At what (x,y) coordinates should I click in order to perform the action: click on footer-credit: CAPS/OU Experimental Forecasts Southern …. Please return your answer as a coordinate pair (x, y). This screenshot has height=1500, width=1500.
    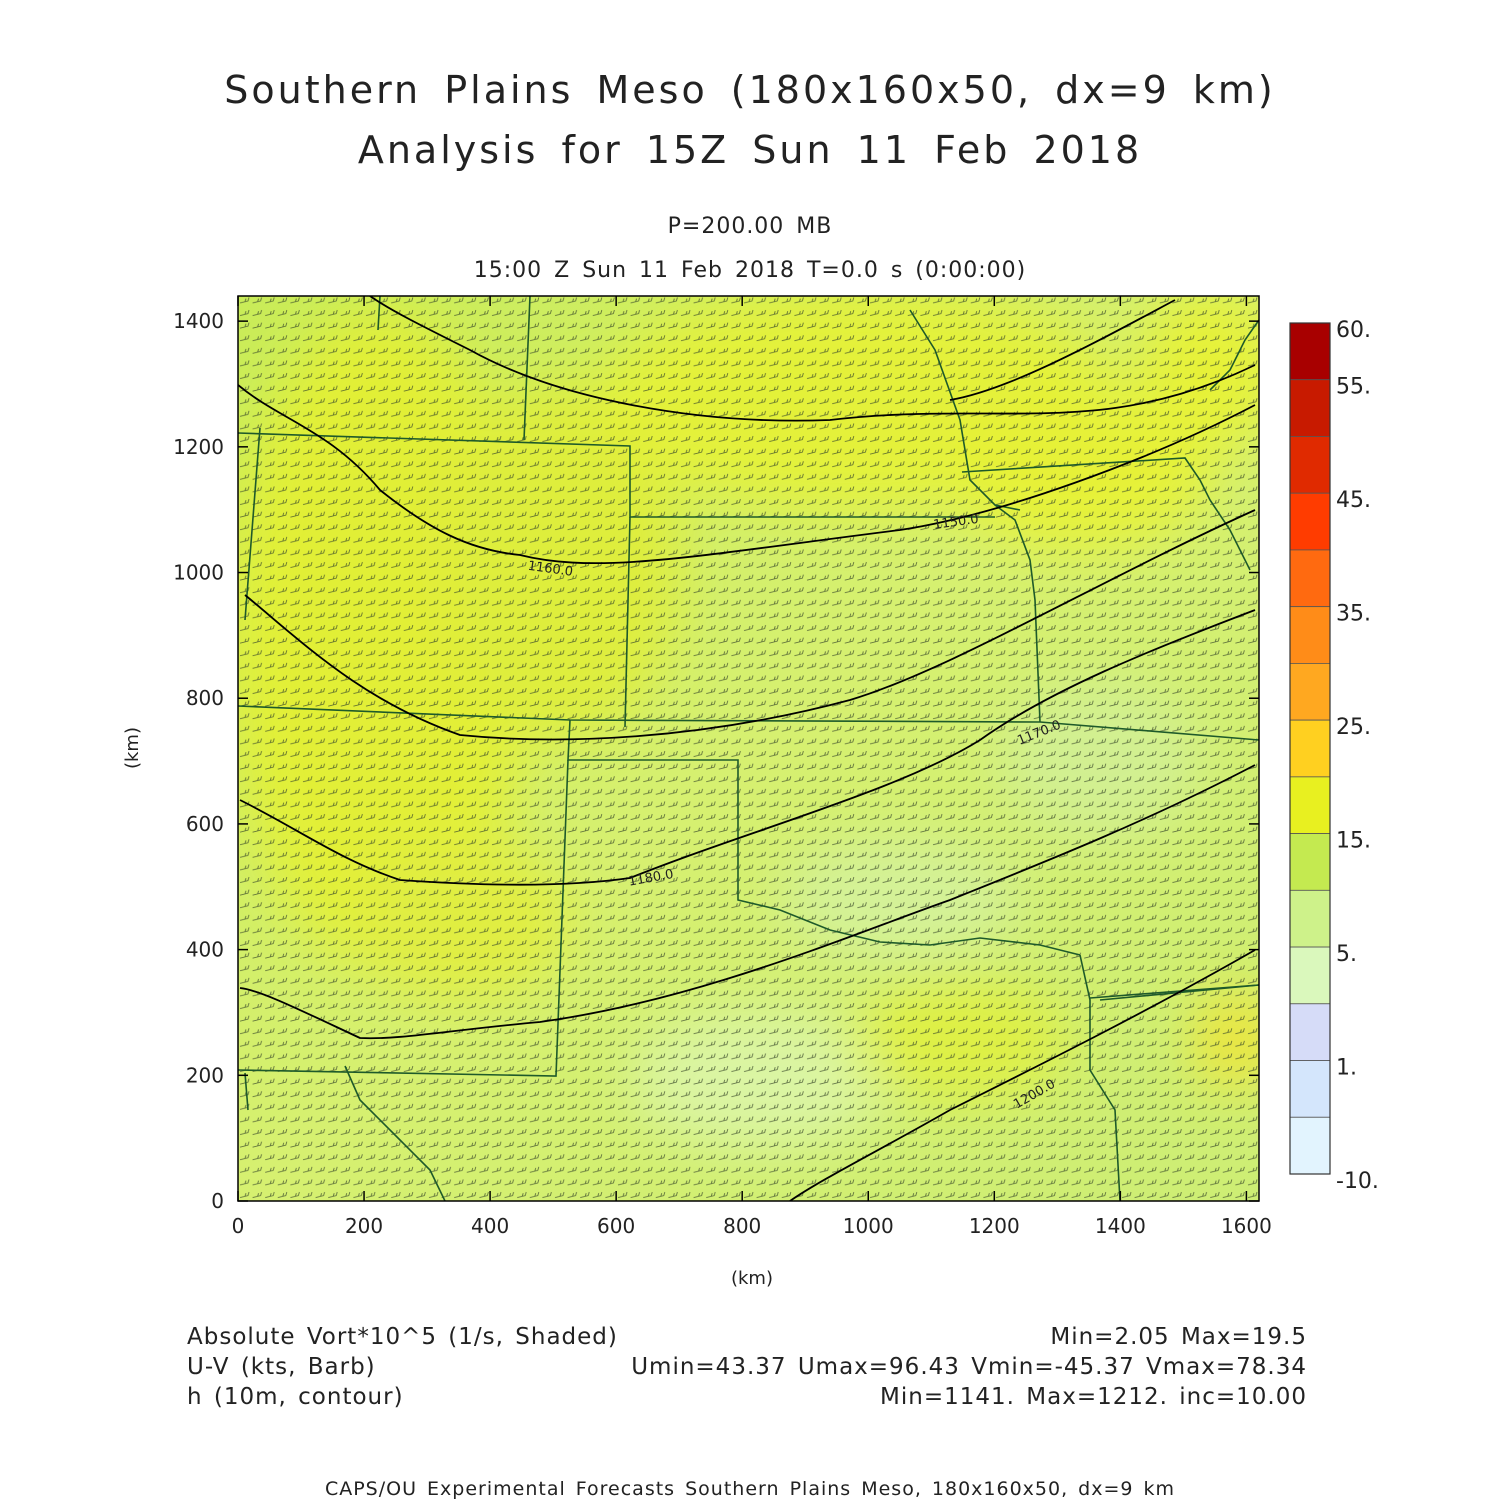
    Looking at the image, I should click on (750, 1489).